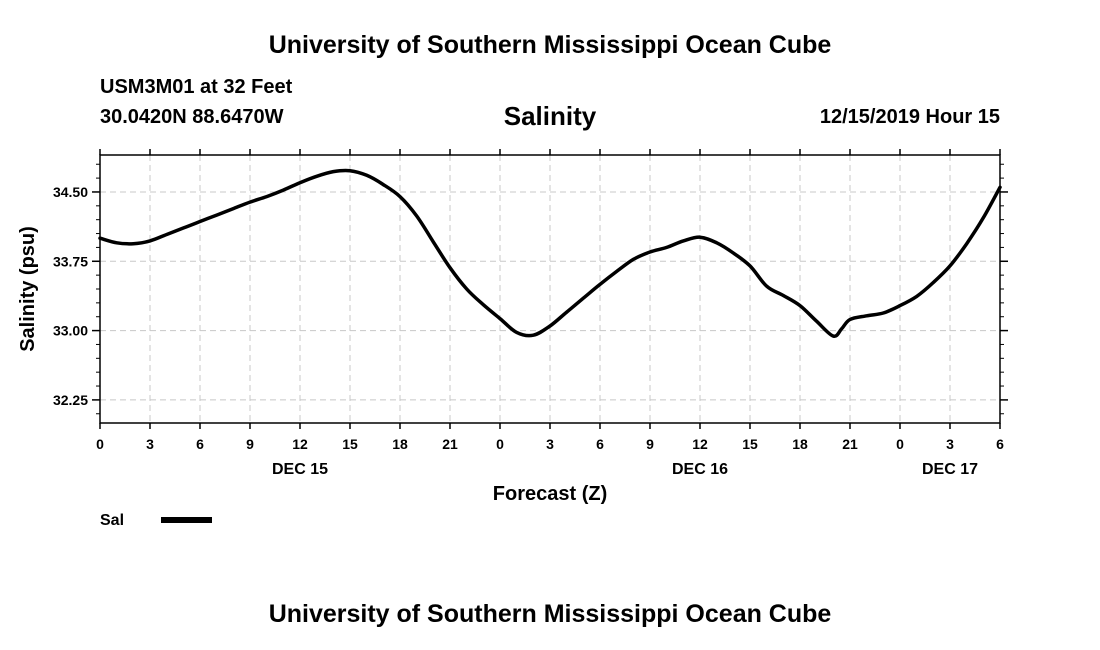 Image resolution: width=1100 pixels, height=650 pixels. Describe the element at coordinates (300, 469) in the screenshot. I see `day-label: DEC 15` at that location.